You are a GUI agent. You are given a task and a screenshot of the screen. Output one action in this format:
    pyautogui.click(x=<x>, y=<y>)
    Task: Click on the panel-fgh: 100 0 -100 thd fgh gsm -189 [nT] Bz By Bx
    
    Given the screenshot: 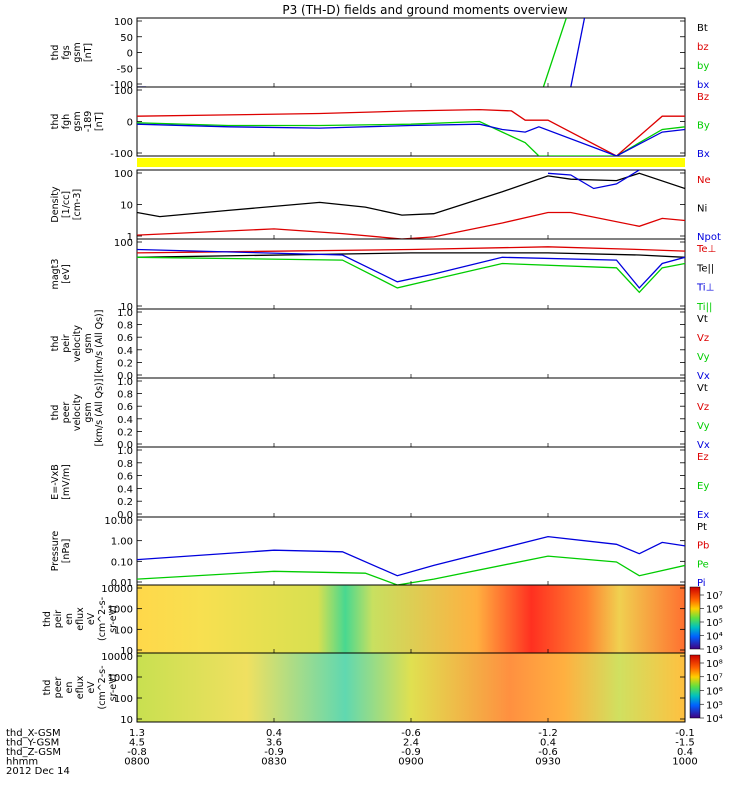 What is the action you would take?
    pyautogui.click(x=380, y=123)
    